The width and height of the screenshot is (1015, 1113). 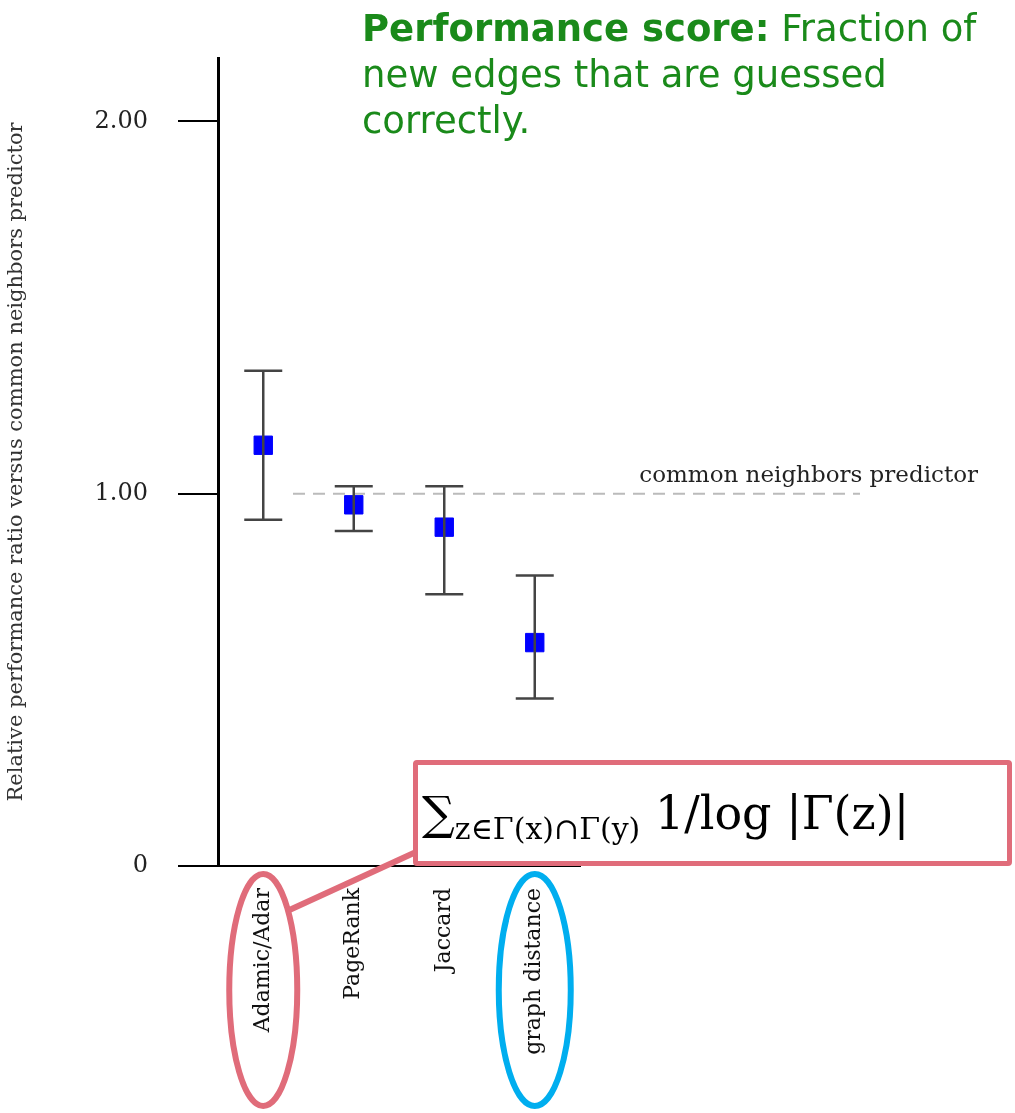 What do you see at coordinates (140, 864) in the screenshot?
I see `y-tick-label: 0` at bounding box center [140, 864].